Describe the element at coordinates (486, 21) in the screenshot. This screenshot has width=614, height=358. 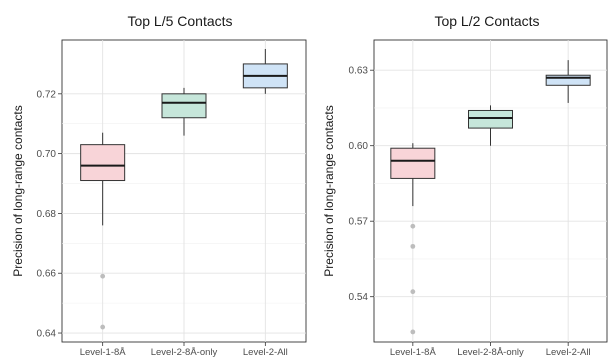
I see `chart-title: Top L/2 Contacts` at that location.